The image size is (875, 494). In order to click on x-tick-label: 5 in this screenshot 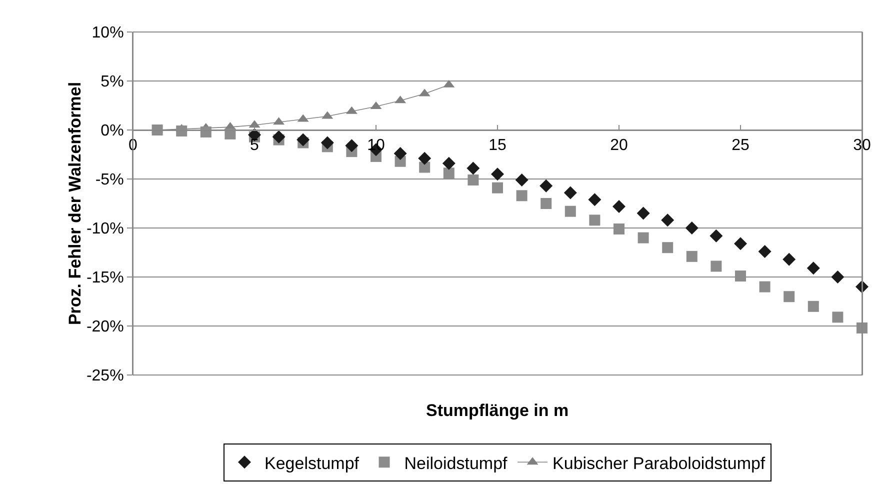, I will do `click(255, 145)`.